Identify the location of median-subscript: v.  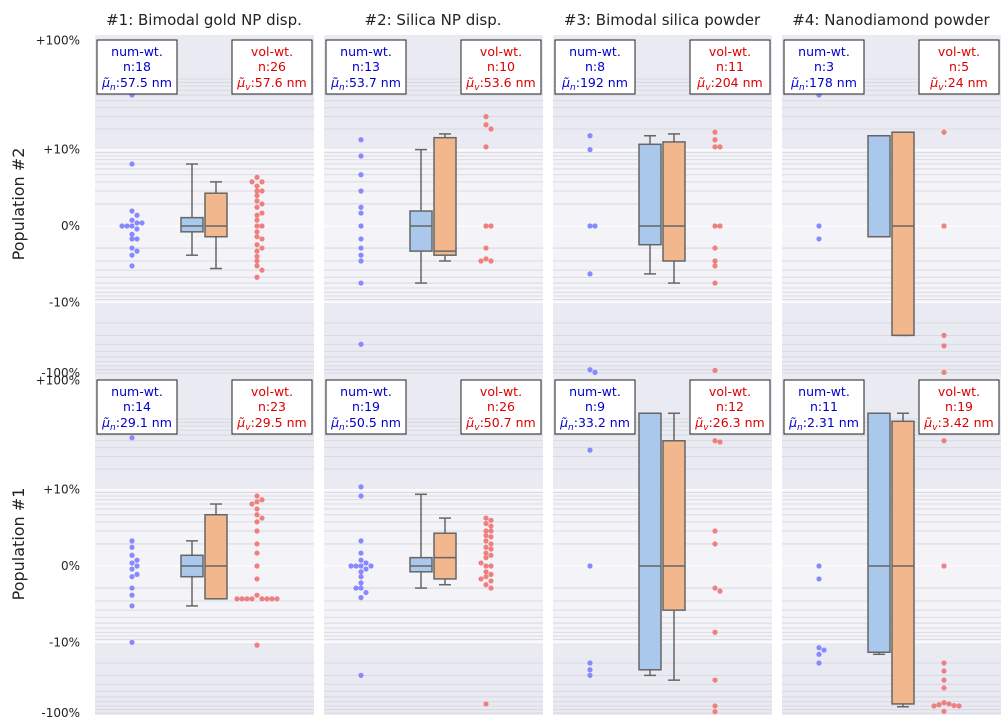
(706, 428).